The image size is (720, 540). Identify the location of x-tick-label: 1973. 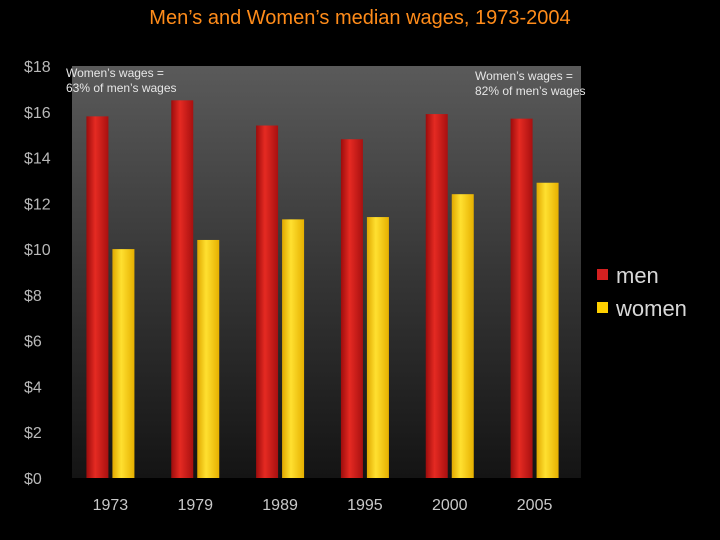
(111, 505).